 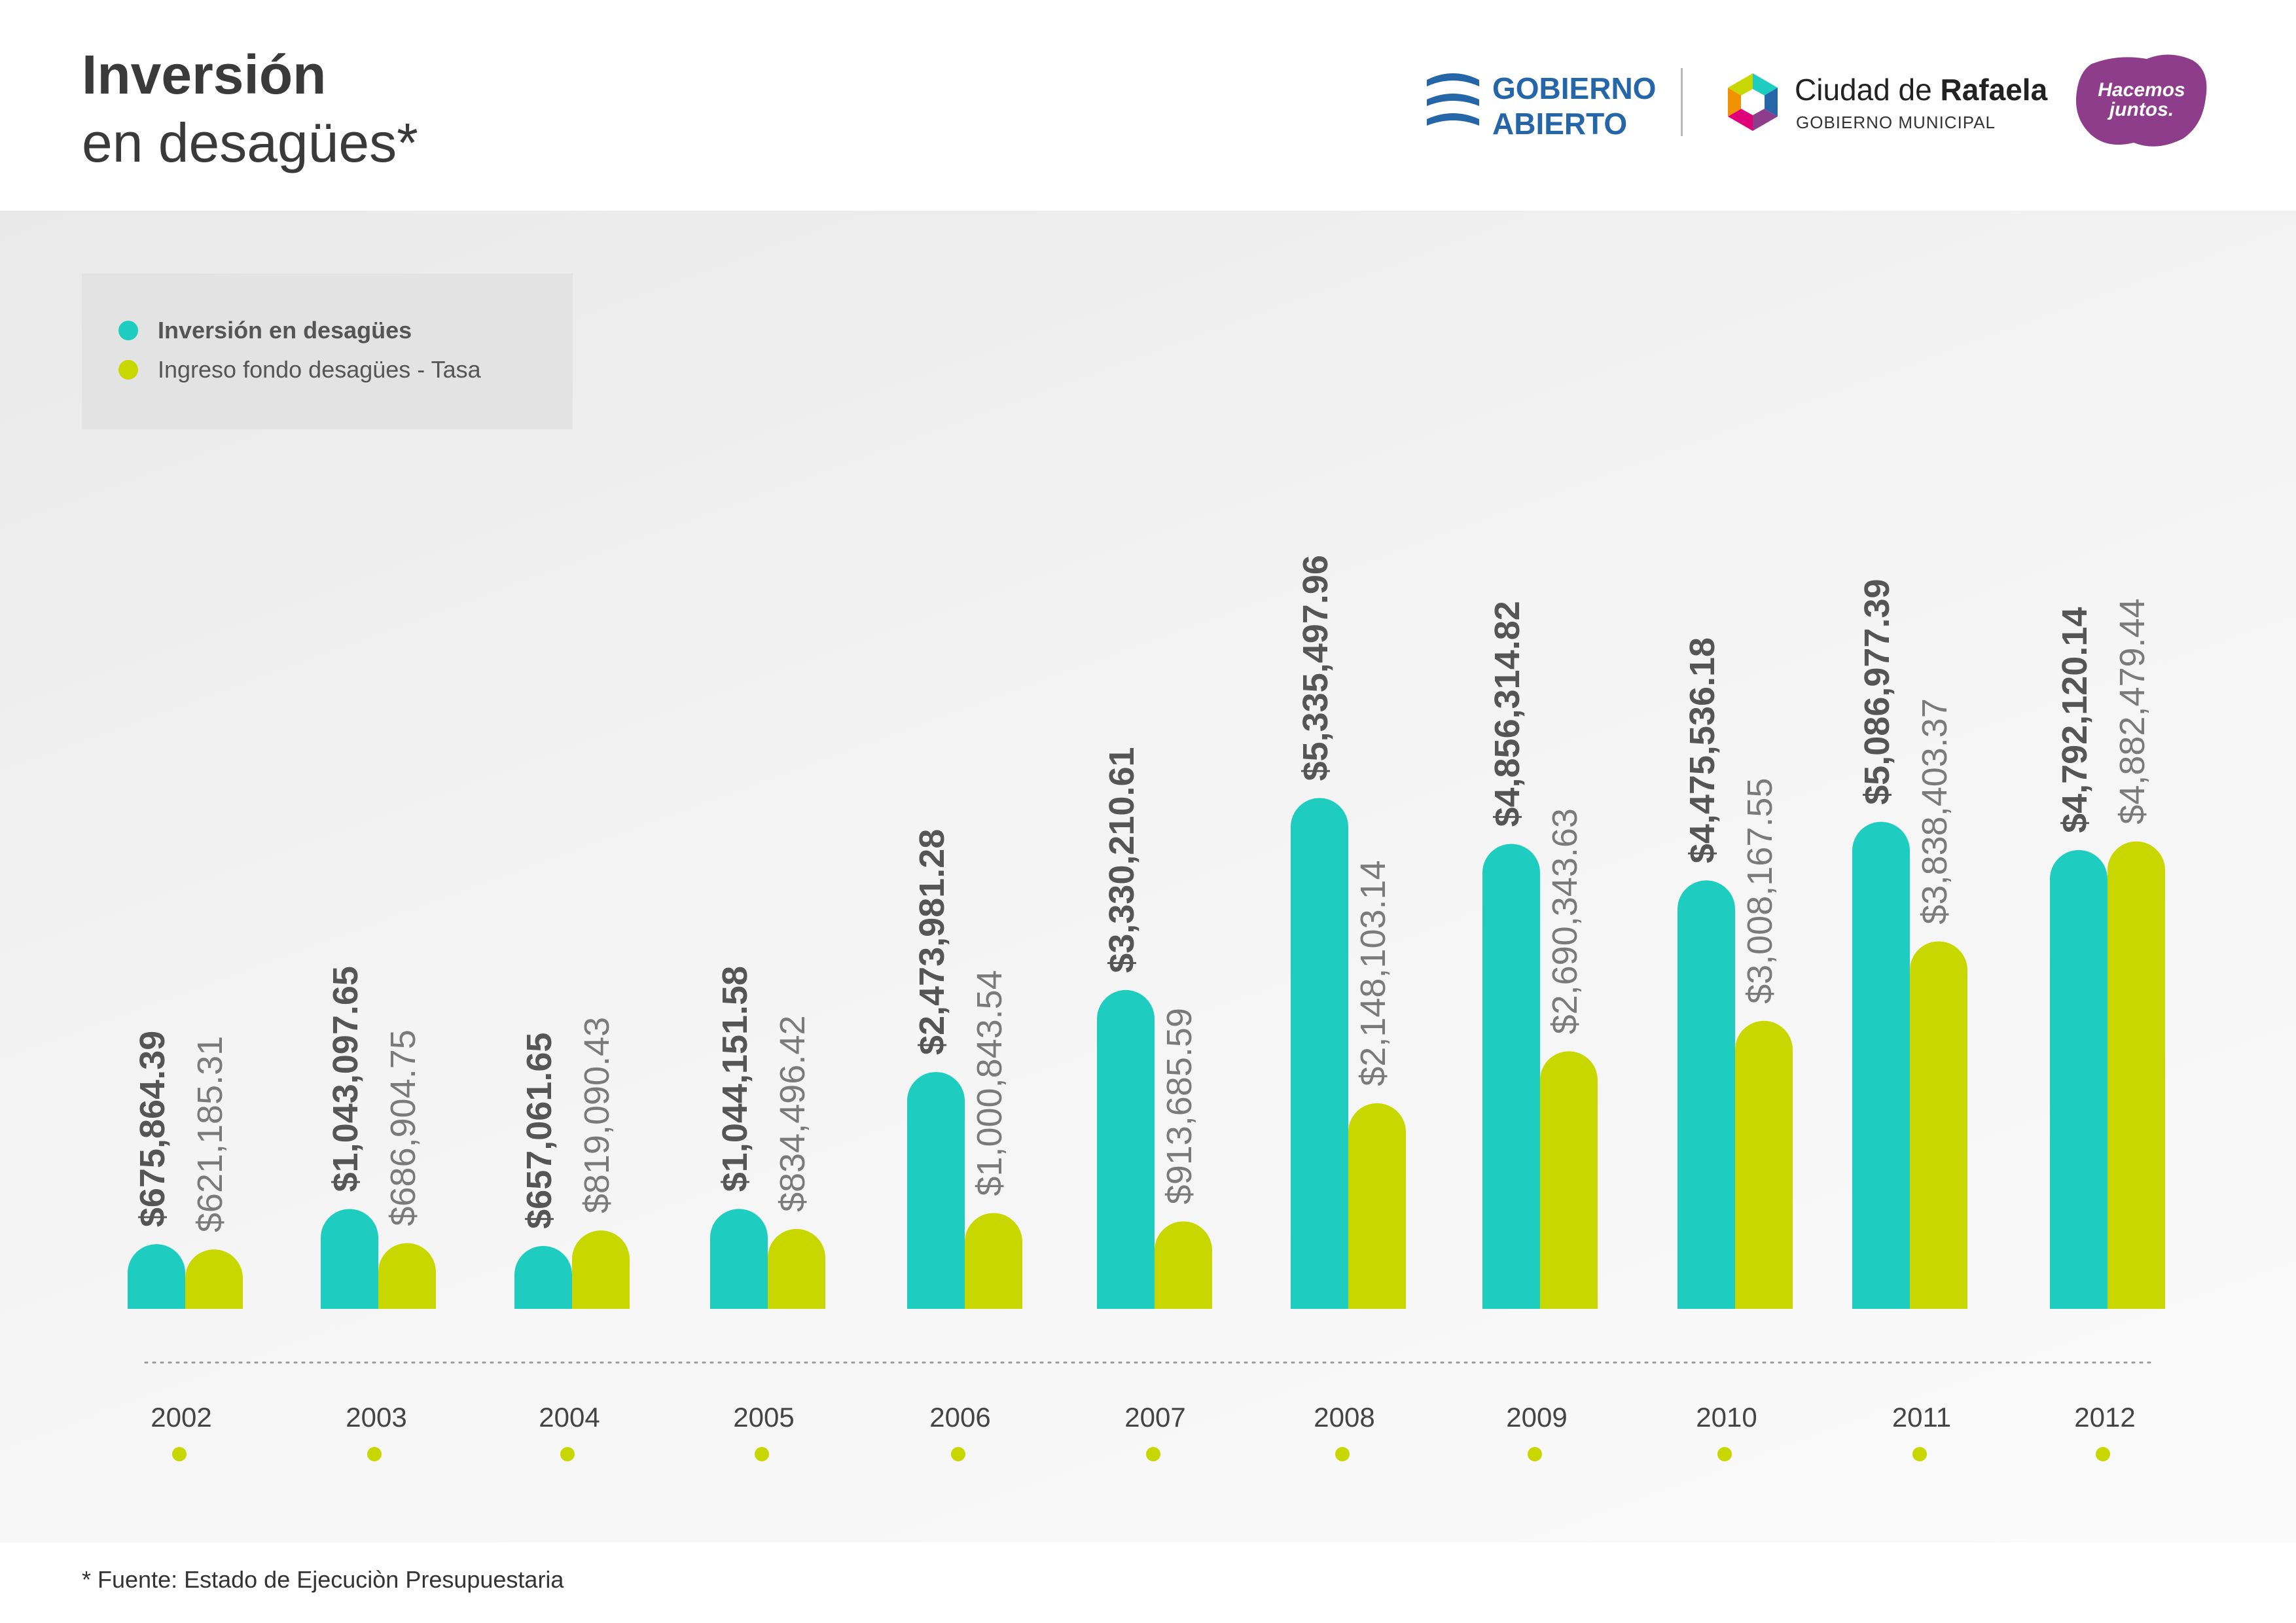 What do you see at coordinates (796, 1268) in the screenshot?
I see `bar-ingreso-2005` at bounding box center [796, 1268].